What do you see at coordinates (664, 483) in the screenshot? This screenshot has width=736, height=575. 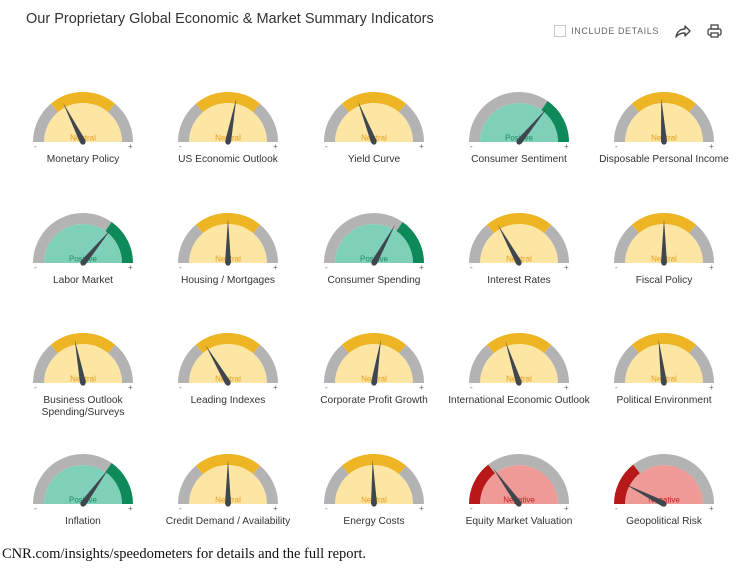 I see `speedometer-dial: Negative - +` at bounding box center [664, 483].